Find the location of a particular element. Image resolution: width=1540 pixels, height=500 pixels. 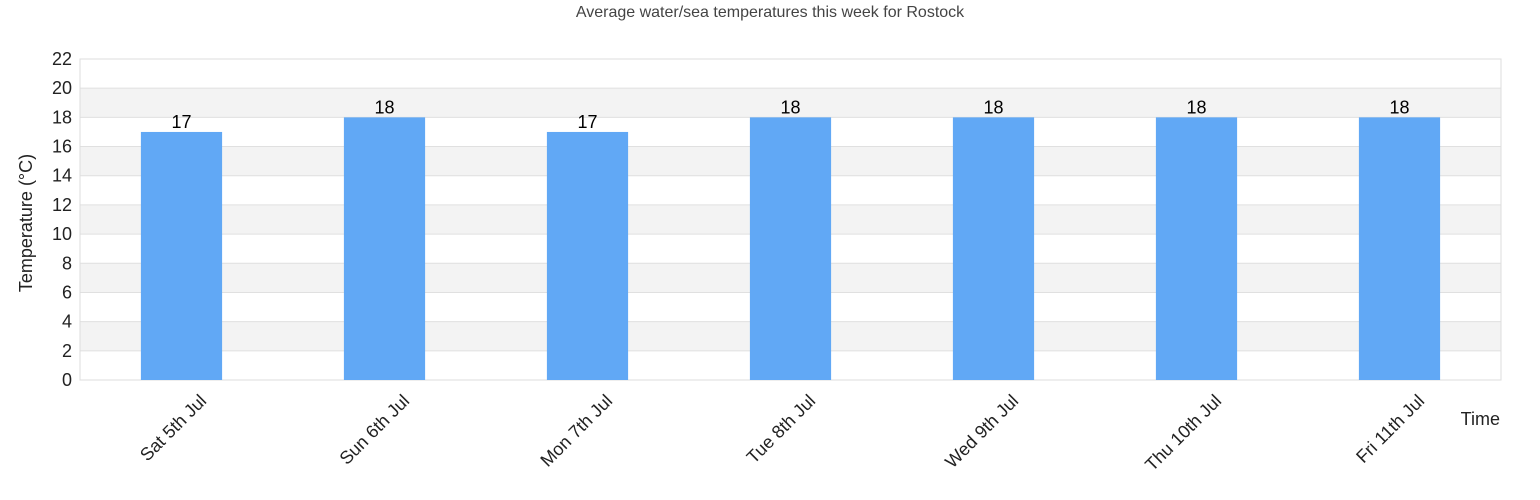

grid-band is located at coordinates (790, 103).